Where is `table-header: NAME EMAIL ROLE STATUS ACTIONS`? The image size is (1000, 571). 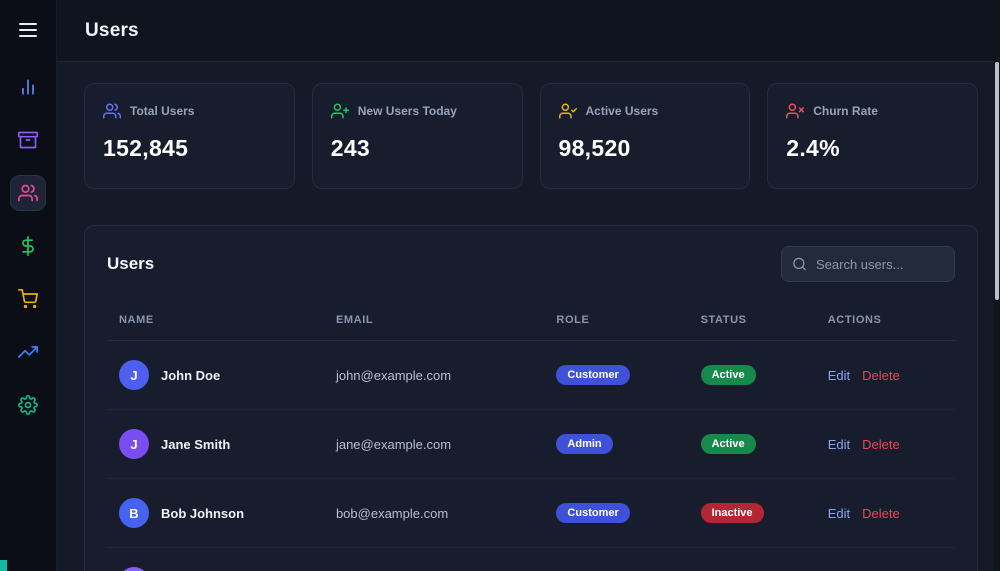 table-header: NAME EMAIL ROLE STATUS ACTIONS is located at coordinates (531, 324).